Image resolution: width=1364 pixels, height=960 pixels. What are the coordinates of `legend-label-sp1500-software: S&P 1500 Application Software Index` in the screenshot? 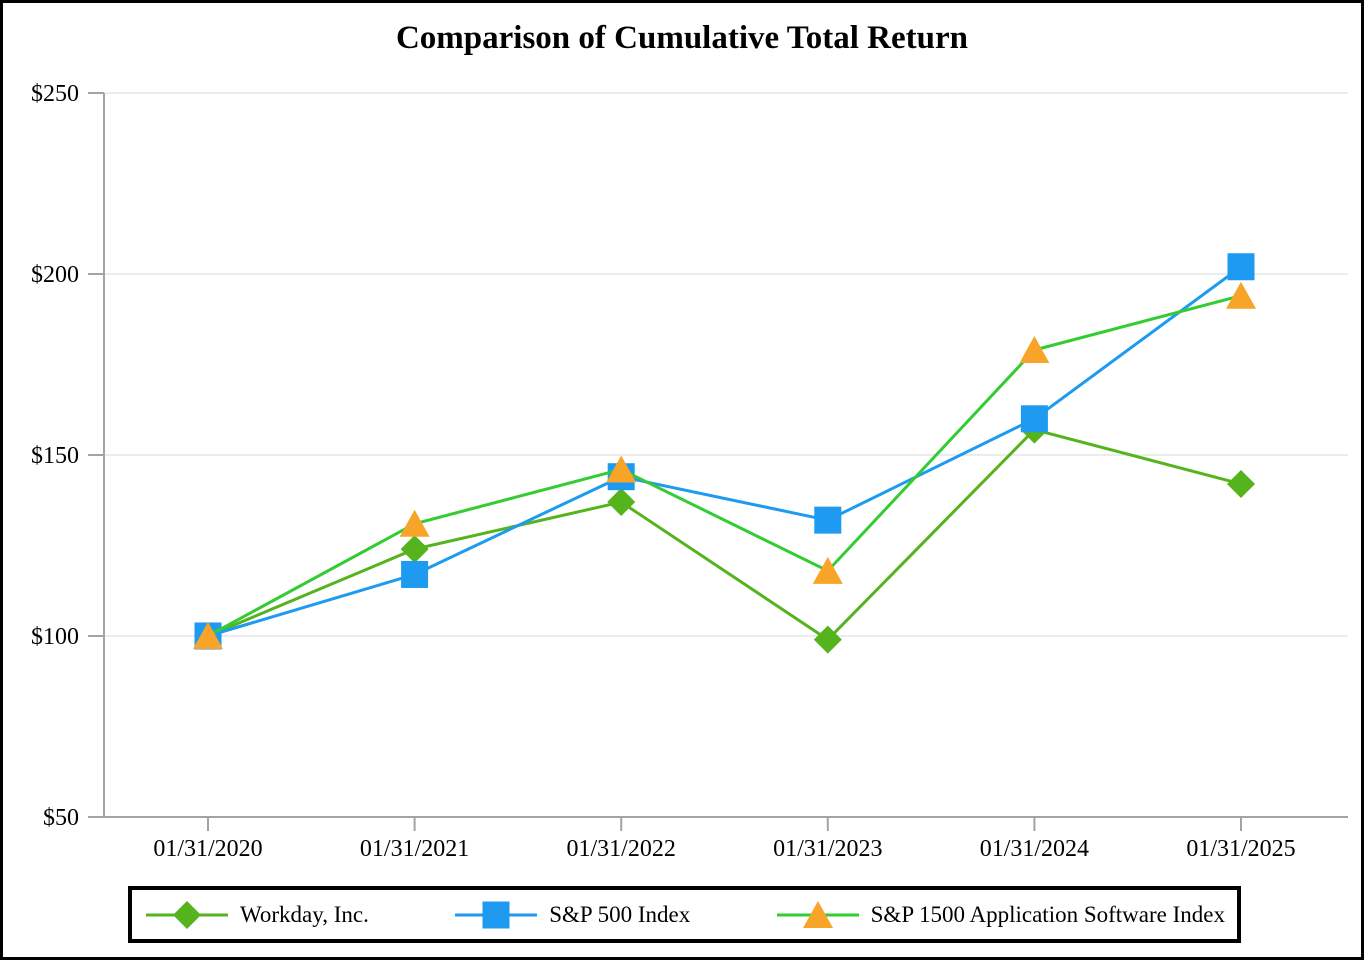 It's located at (1047, 914).